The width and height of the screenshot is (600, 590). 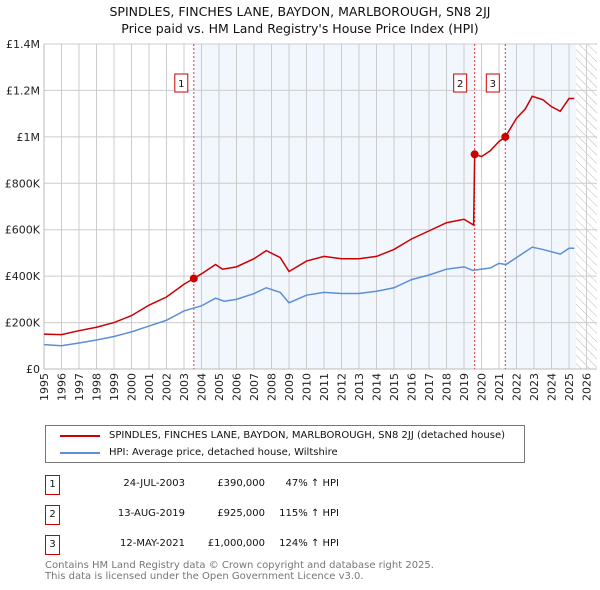 What do you see at coordinates (312, 483) in the screenshot?
I see `sale-hpi-diff: 47% ↑ HPI` at bounding box center [312, 483].